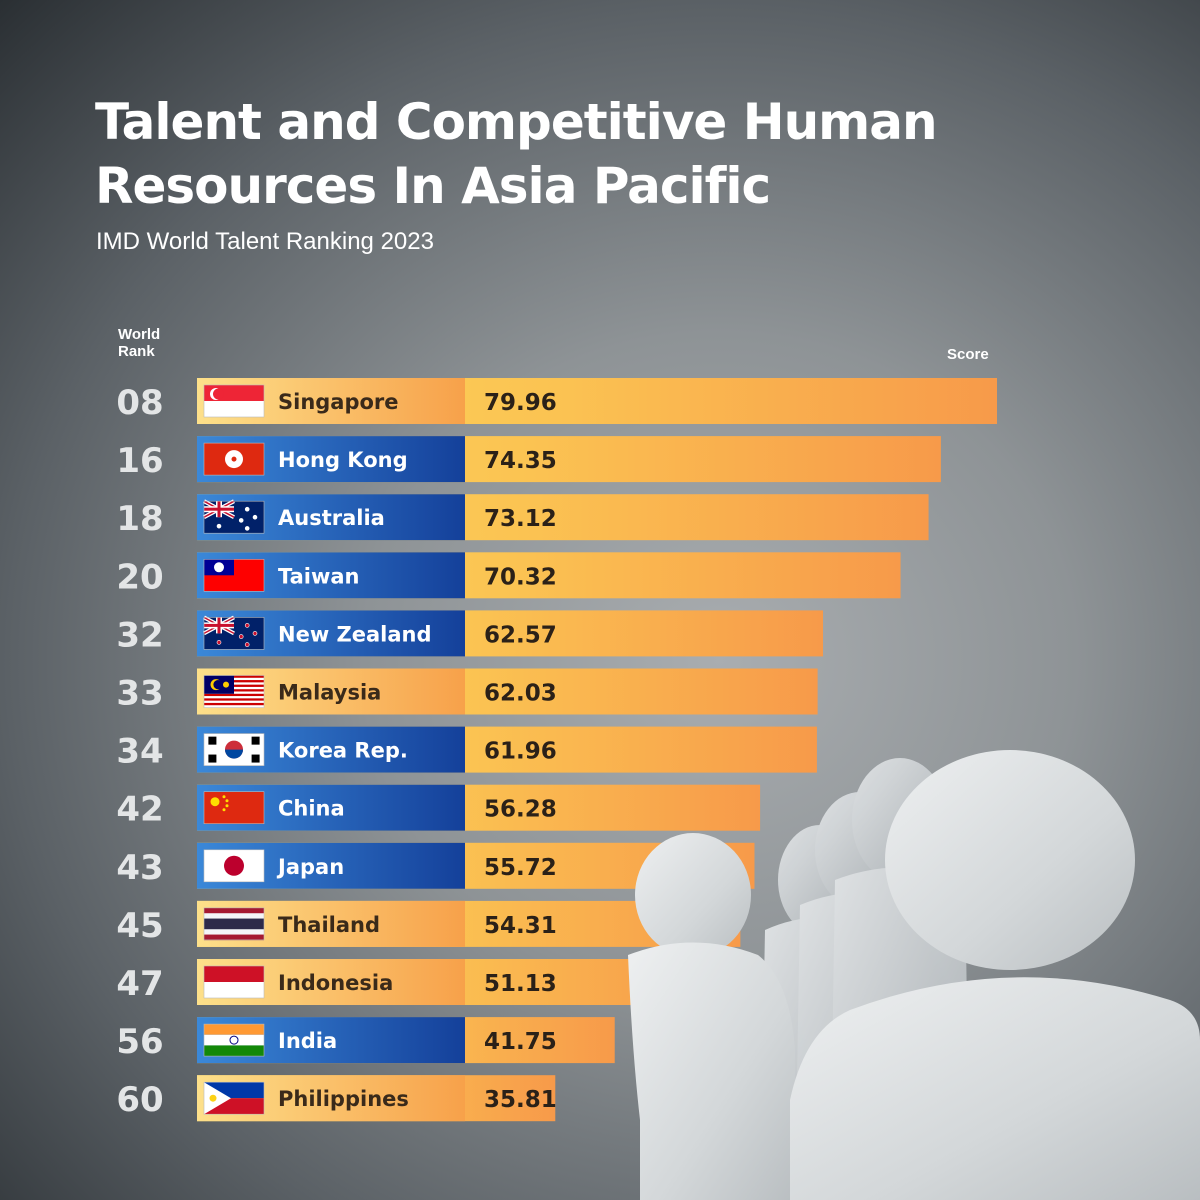 Image resolution: width=1200 pixels, height=1200 pixels. What do you see at coordinates (234, 808) in the screenshot?
I see `china-flag` at bounding box center [234, 808].